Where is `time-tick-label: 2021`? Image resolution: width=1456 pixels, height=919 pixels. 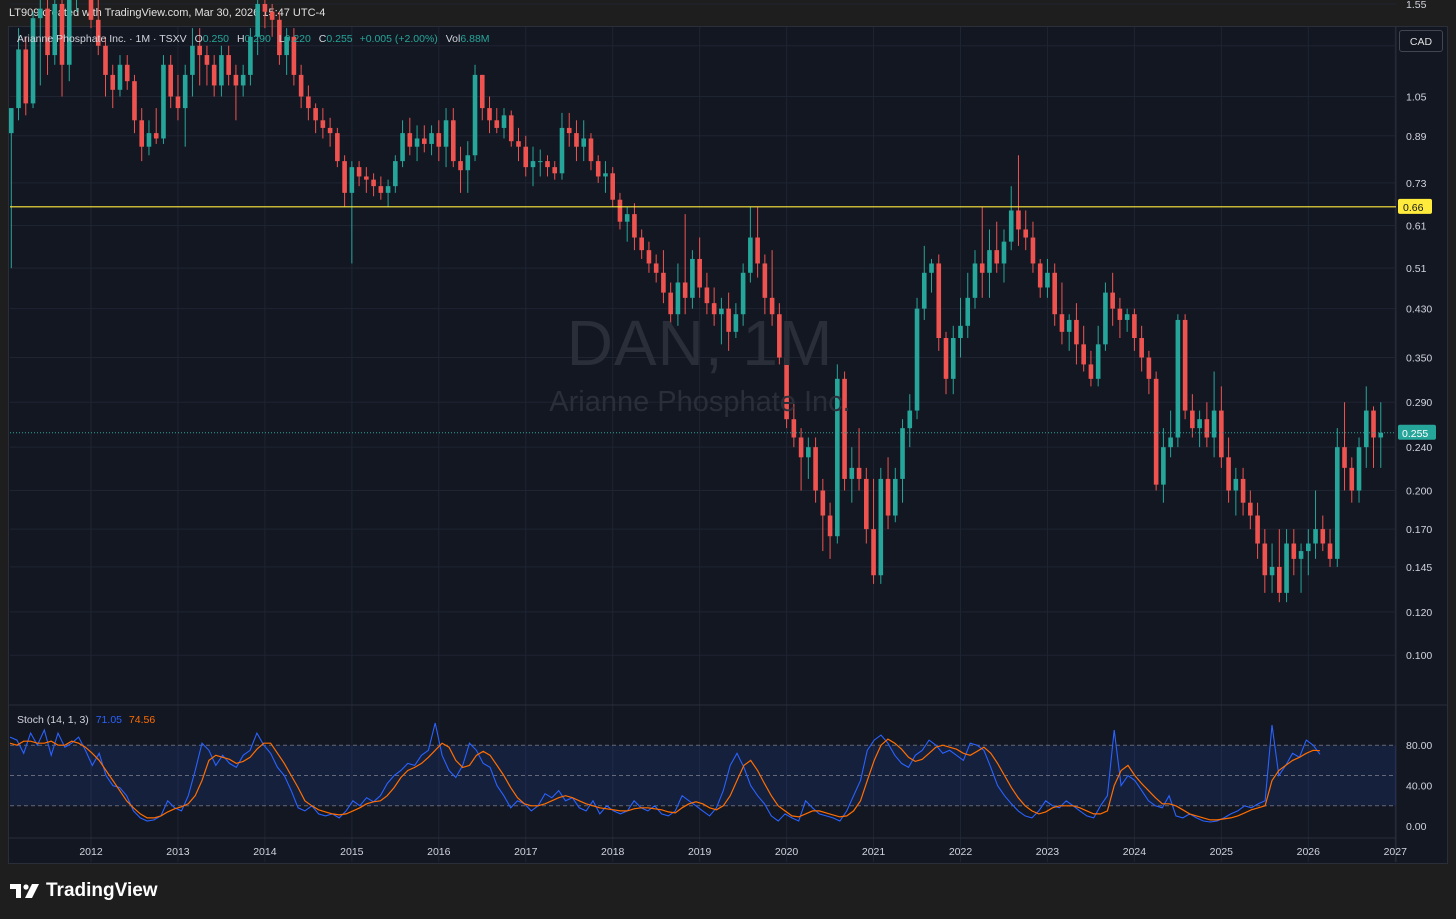 time-tick-label: 2021 is located at coordinates (874, 852).